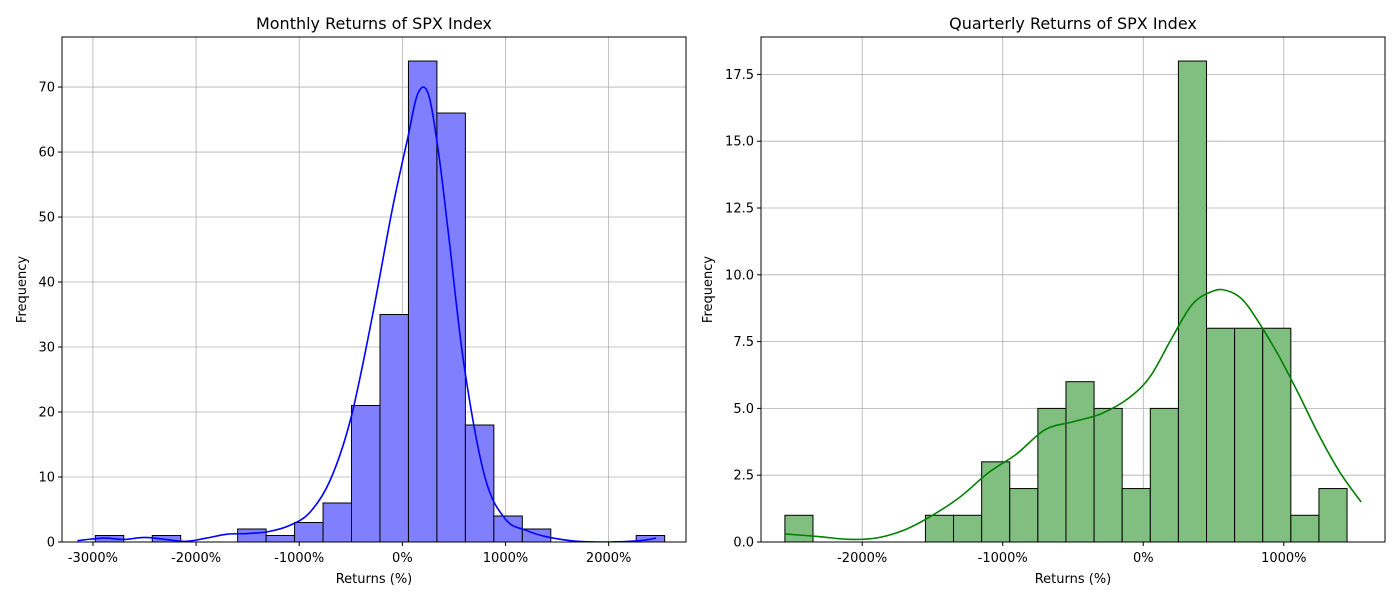 The height and width of the screenshot is (600, 1400). What do you see at coordinates (51, 543) in the screenshot?
I see `y-tick-label: 0` at bounding box center [51, 543].